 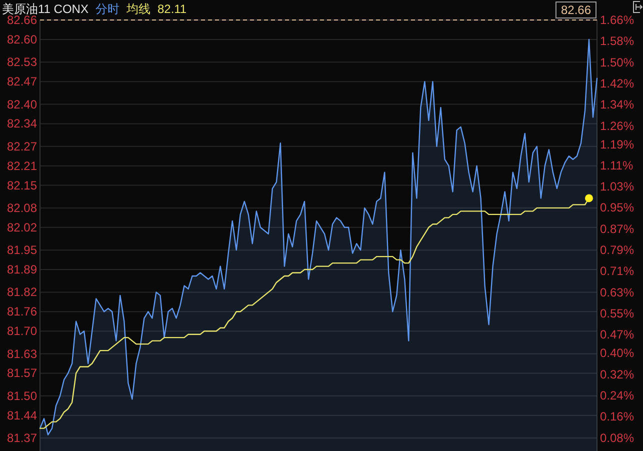 What do you see at coordinates (21, 415) in the screenshot?
I see `y-tick-label: 81.44` at bounding box center [21, 415].